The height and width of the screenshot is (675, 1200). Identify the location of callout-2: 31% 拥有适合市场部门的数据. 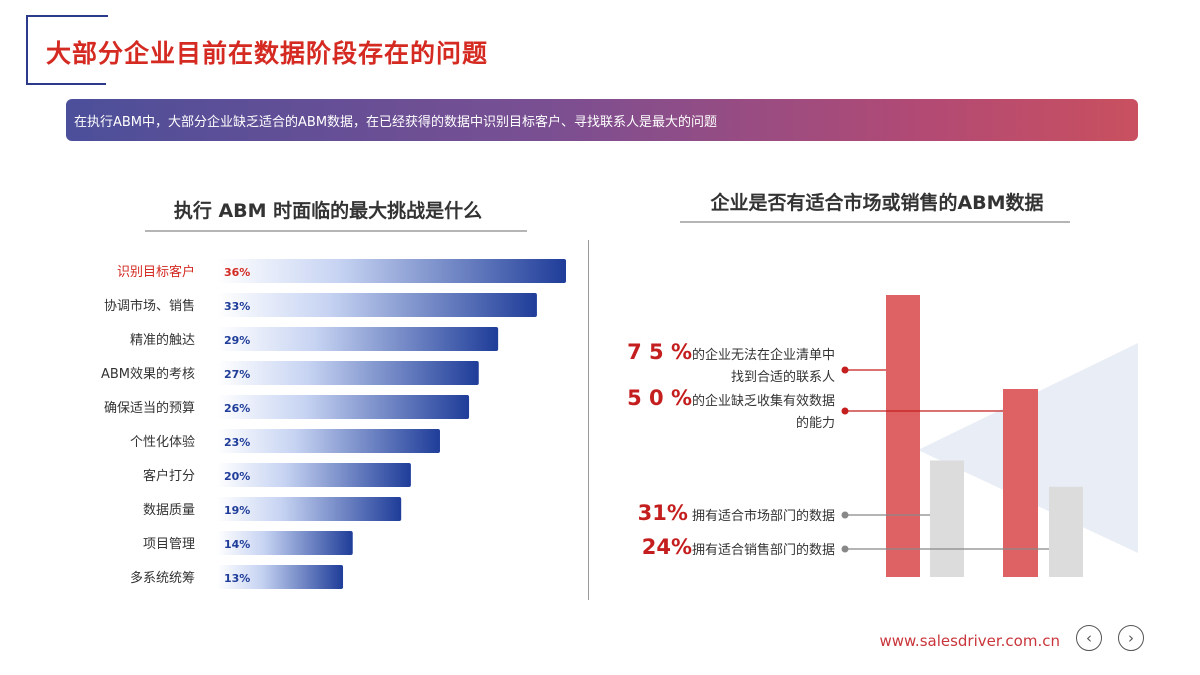
(736, 513).